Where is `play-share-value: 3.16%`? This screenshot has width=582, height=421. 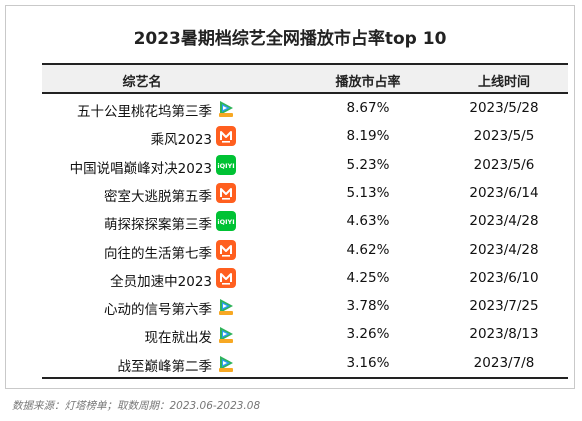
play-share-value: 3.16% is located at coordinates (368, 362).